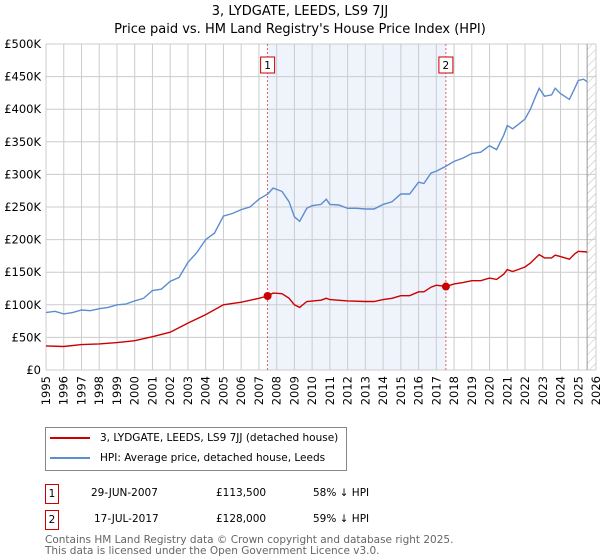 The image size is (600, 560). I want to click on transaction-row: 1 29-JUN-2007 £113,500 58% ↓ HPI, so click(245, 494).